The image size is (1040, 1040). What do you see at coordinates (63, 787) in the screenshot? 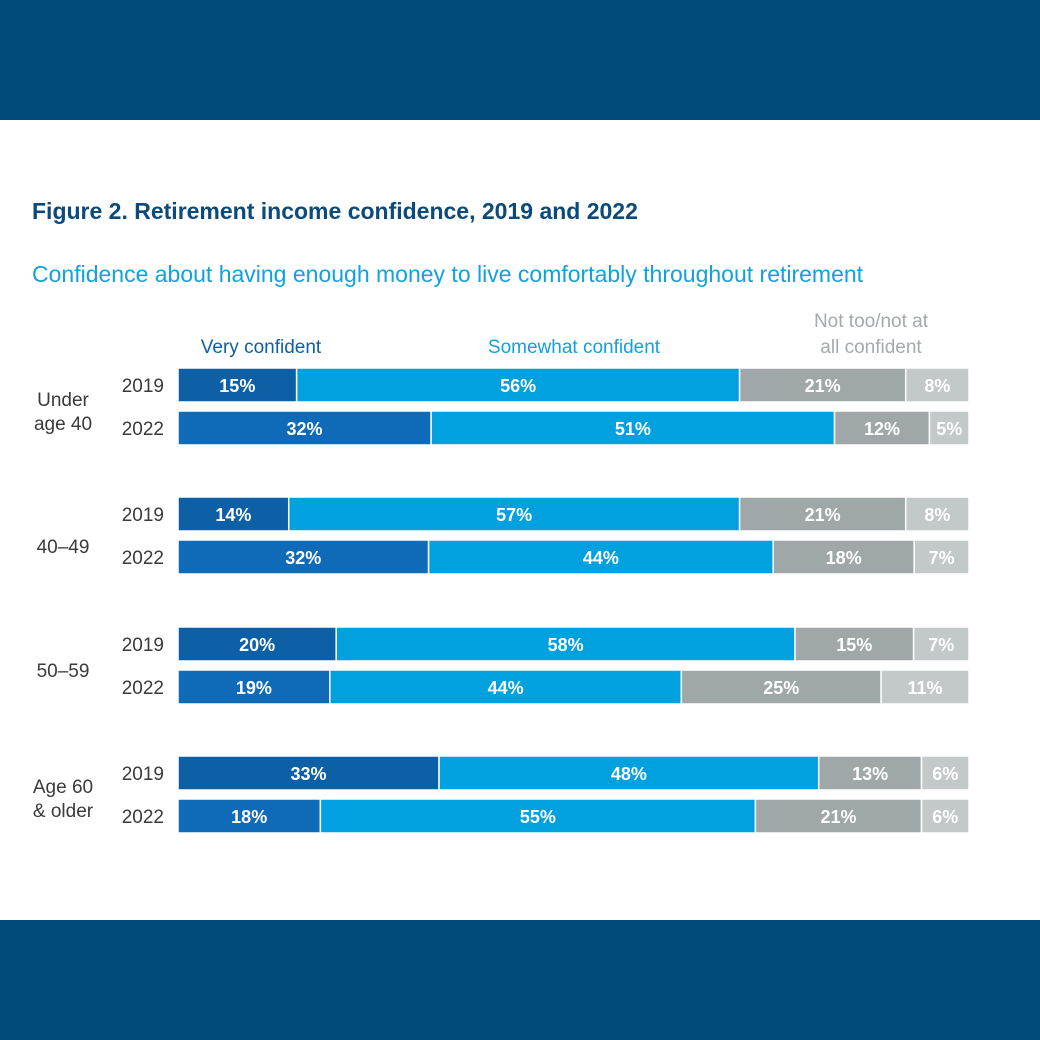
I see `group-label: Age 60` at bounding box center [63, 787].